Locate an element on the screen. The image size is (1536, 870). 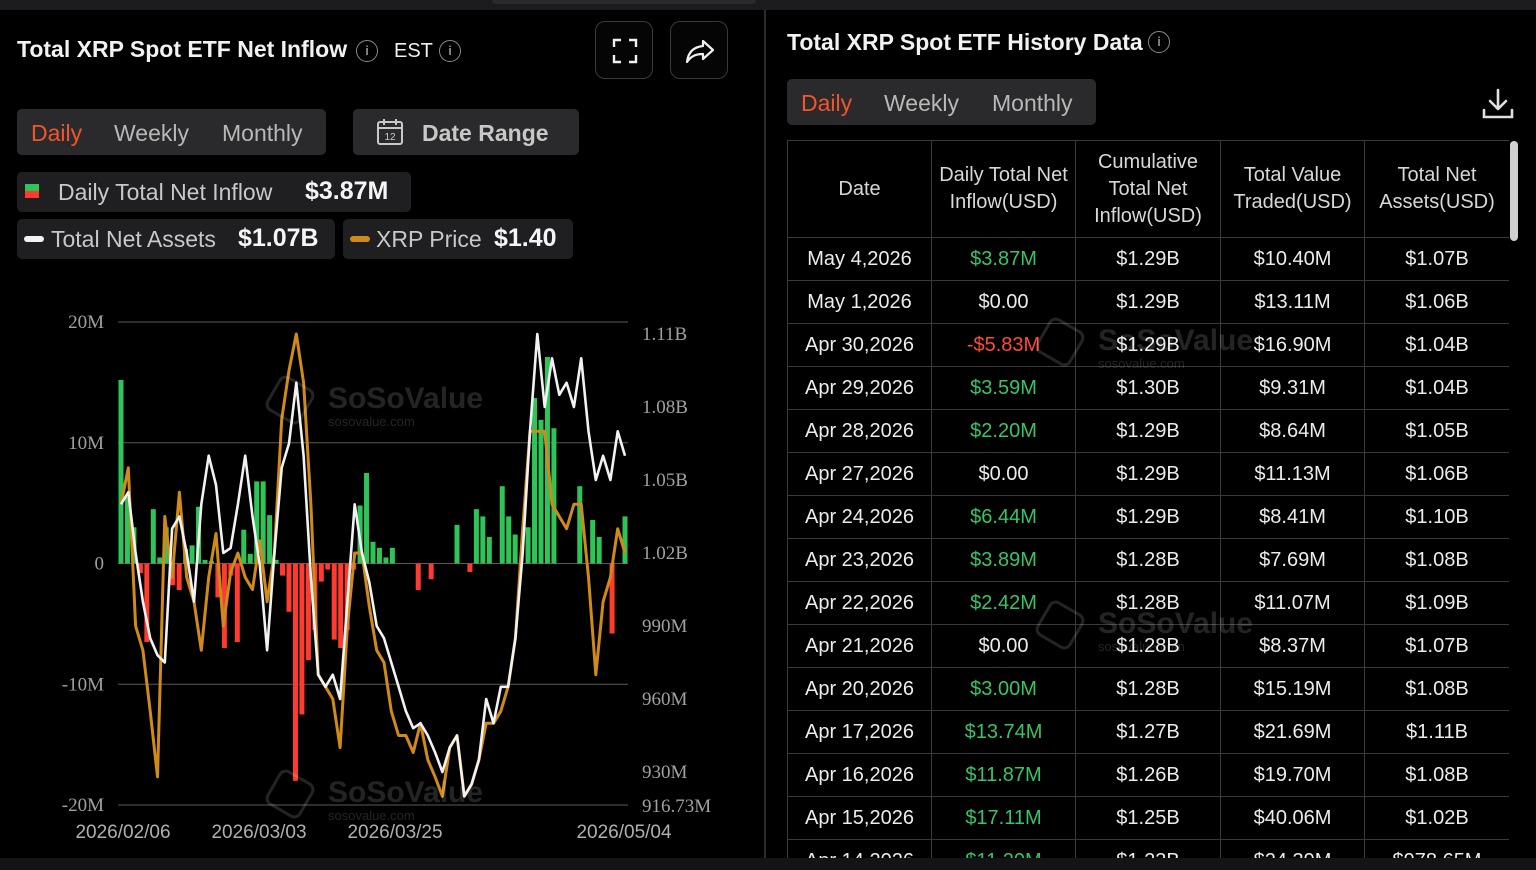
col-header-daily-inflow: Daily Total Net Inflow(USD) is located at coordinates (1003, 189).